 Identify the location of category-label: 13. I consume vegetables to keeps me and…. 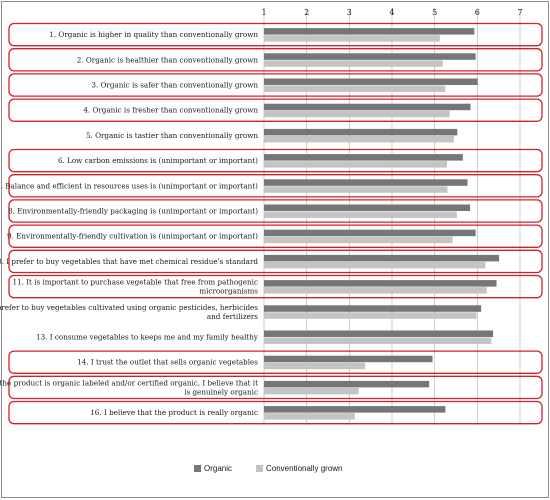
(147, 337).